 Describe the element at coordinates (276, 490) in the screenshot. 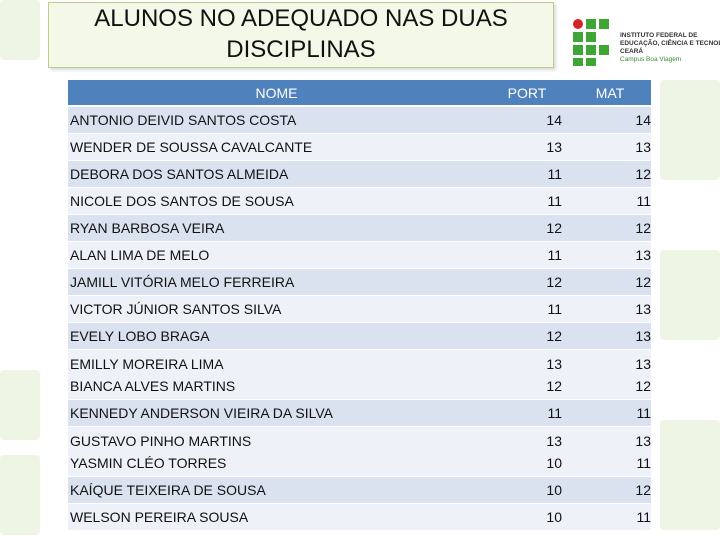

I see `cell-names: KAÍQUE TEIXEIRA DE SOUSA` at that location.